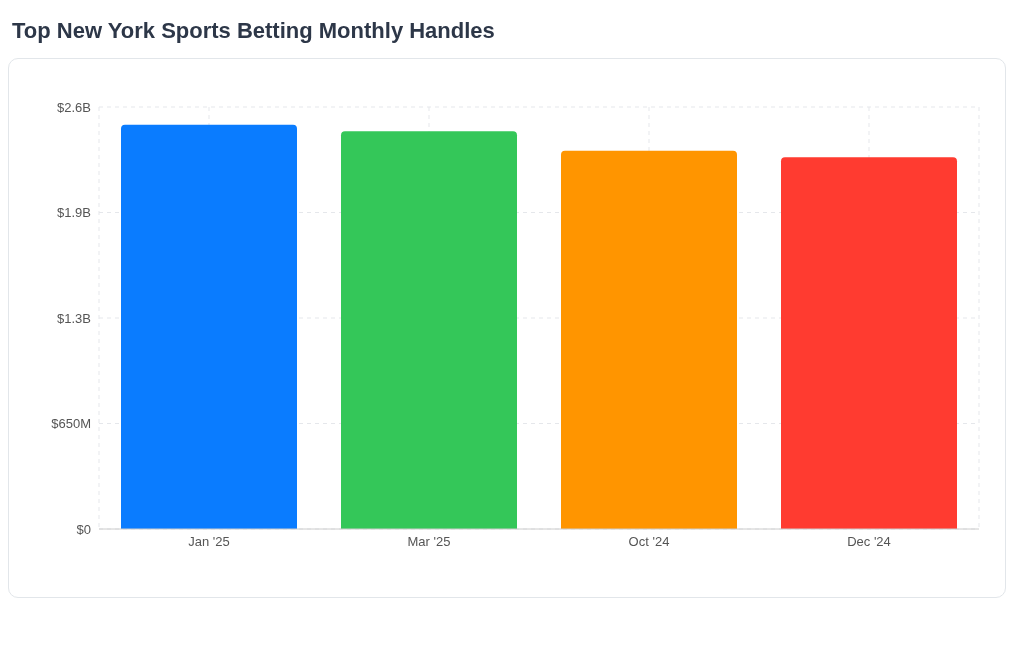 This screenshot has height=650, width=1024. Describe the element at coordinates (253, 31) in the screenshot. I see `chart-title: Top New York Sports Betting Monthly Handles` at that location.